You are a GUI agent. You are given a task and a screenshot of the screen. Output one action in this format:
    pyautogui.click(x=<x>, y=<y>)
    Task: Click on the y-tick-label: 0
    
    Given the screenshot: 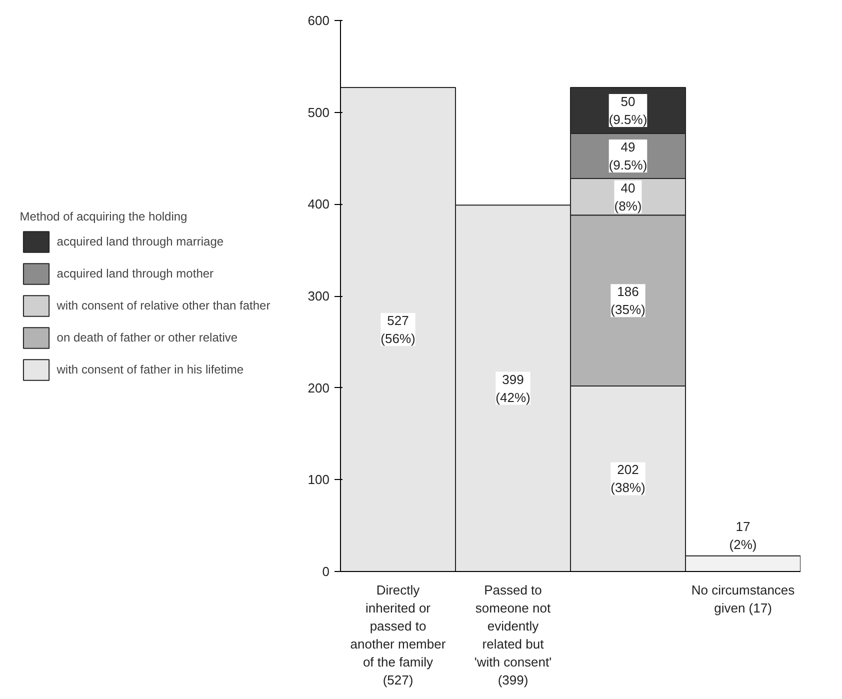 What is the action you would take?
    pyautogui.click(x=326, y=571)
    